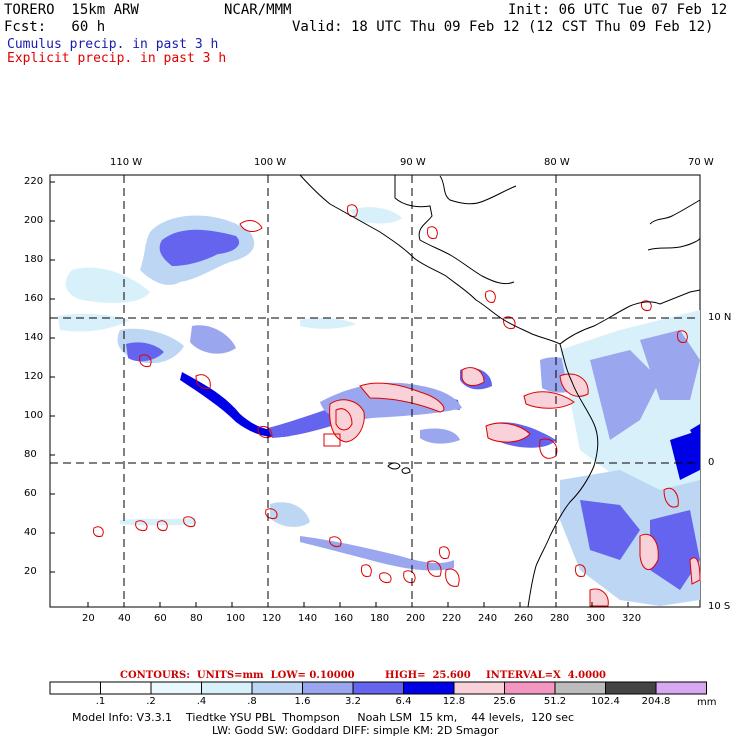 This screenshot has height=740, width=740. What do you see at coordinates (30, 493) in the screenshot?
I see `y-tick-label: 60` at bounding box center [30, 493].